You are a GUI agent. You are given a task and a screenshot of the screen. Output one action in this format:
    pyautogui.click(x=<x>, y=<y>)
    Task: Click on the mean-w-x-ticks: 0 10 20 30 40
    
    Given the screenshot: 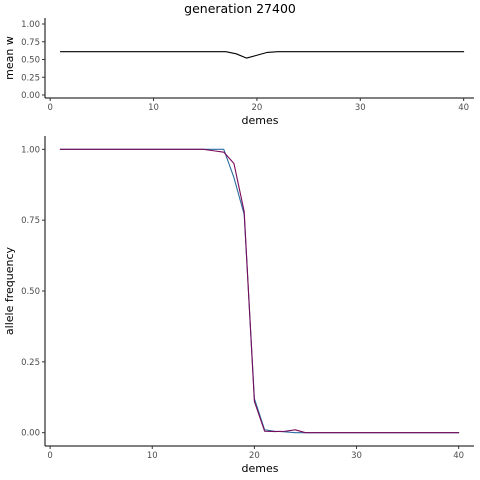 What is the action you would take?
    pyautogui.click(x=258, y=105)
    